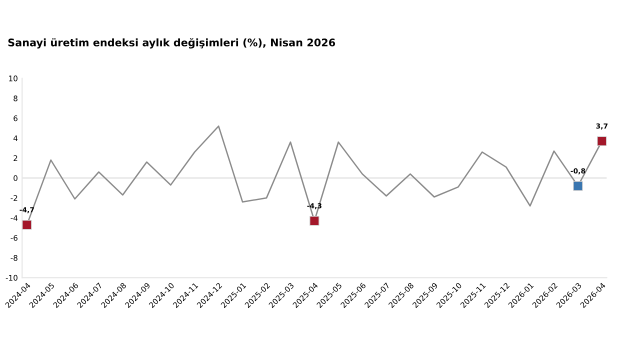 This screenshot has height=356, width=632. What do you see at coordinates (172, 43) in the screenshot?
I see `chart-title: Sanayi üretim endeksi aylık değişimleri (%), Nisan 2026` at bounding box center [172, 43].